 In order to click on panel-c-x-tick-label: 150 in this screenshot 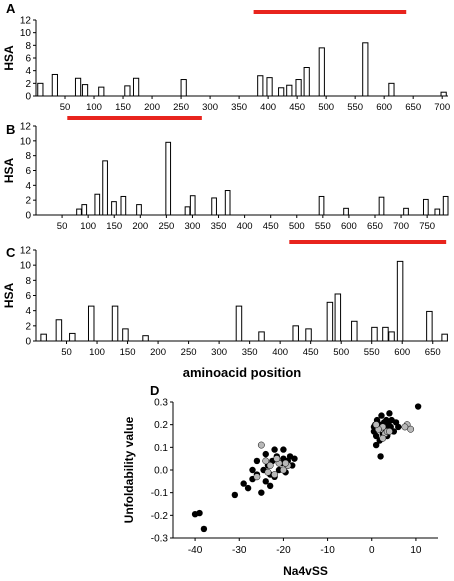, I will do `click(128, 352)`.